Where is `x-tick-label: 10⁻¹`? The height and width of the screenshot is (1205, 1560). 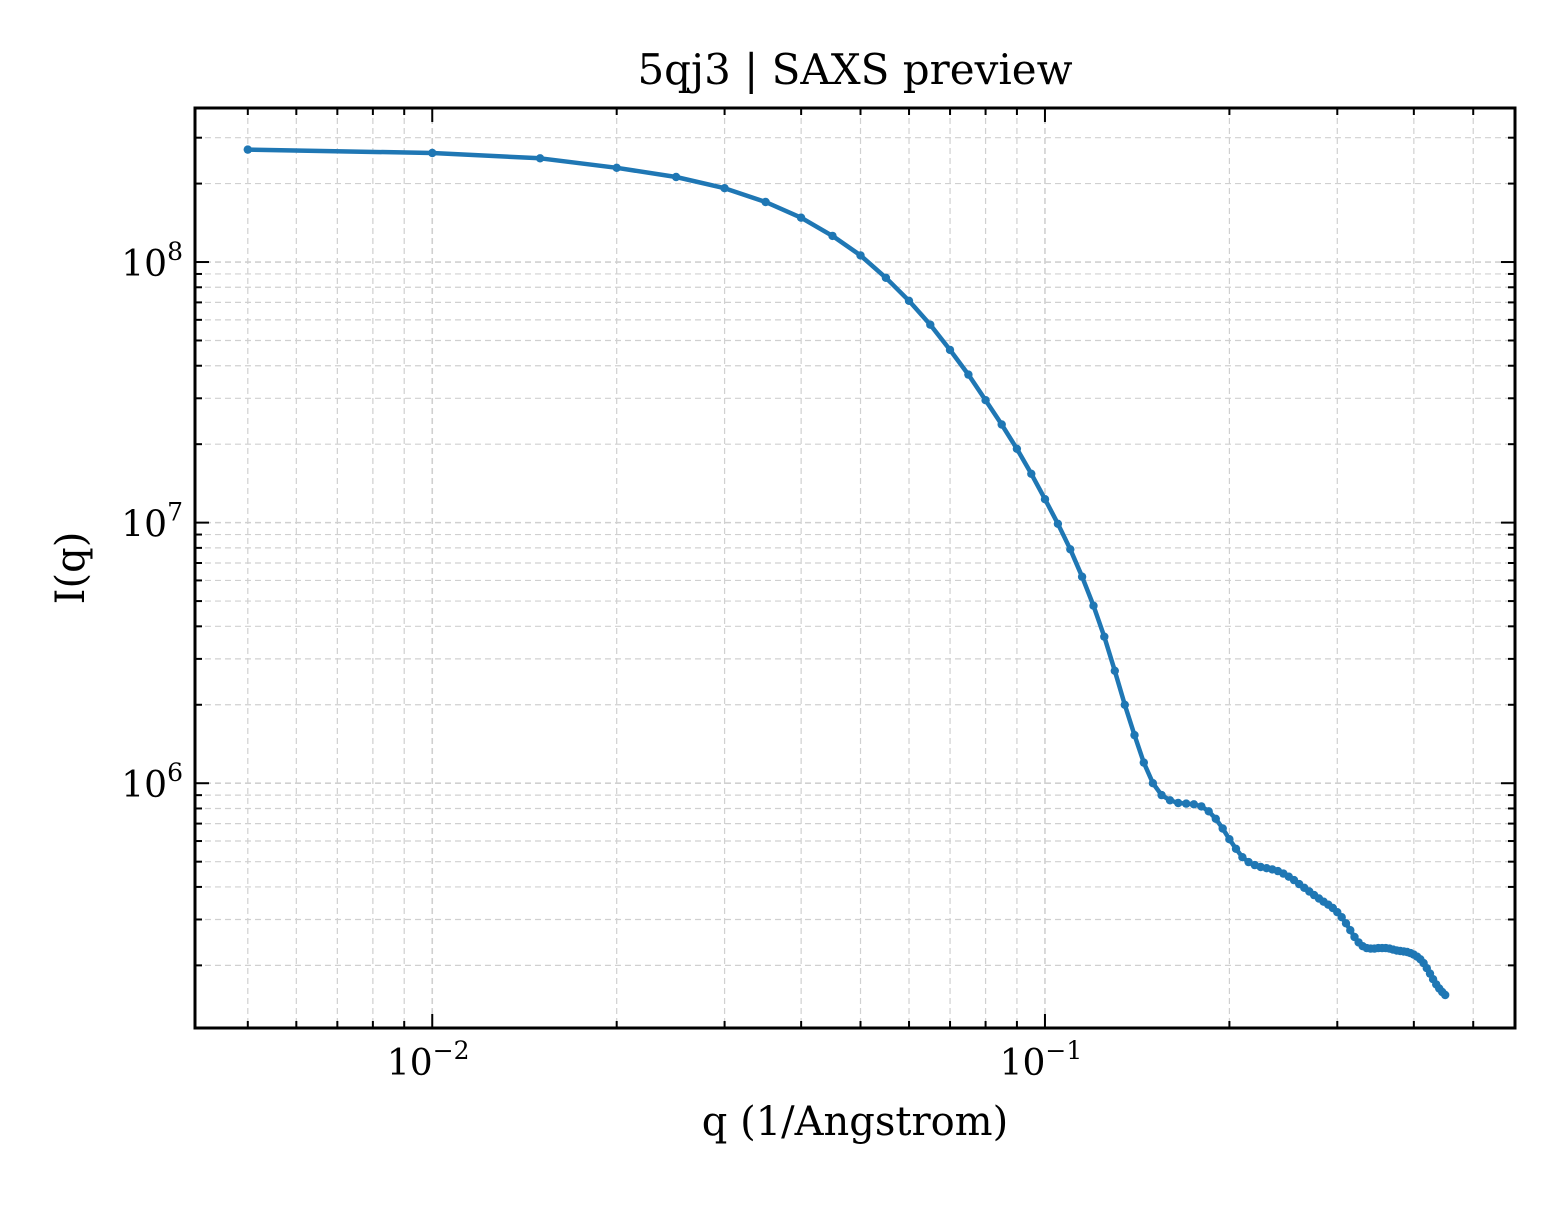
x-tick-label: 10⁻¹ is located at coordinates (1041, 1060).